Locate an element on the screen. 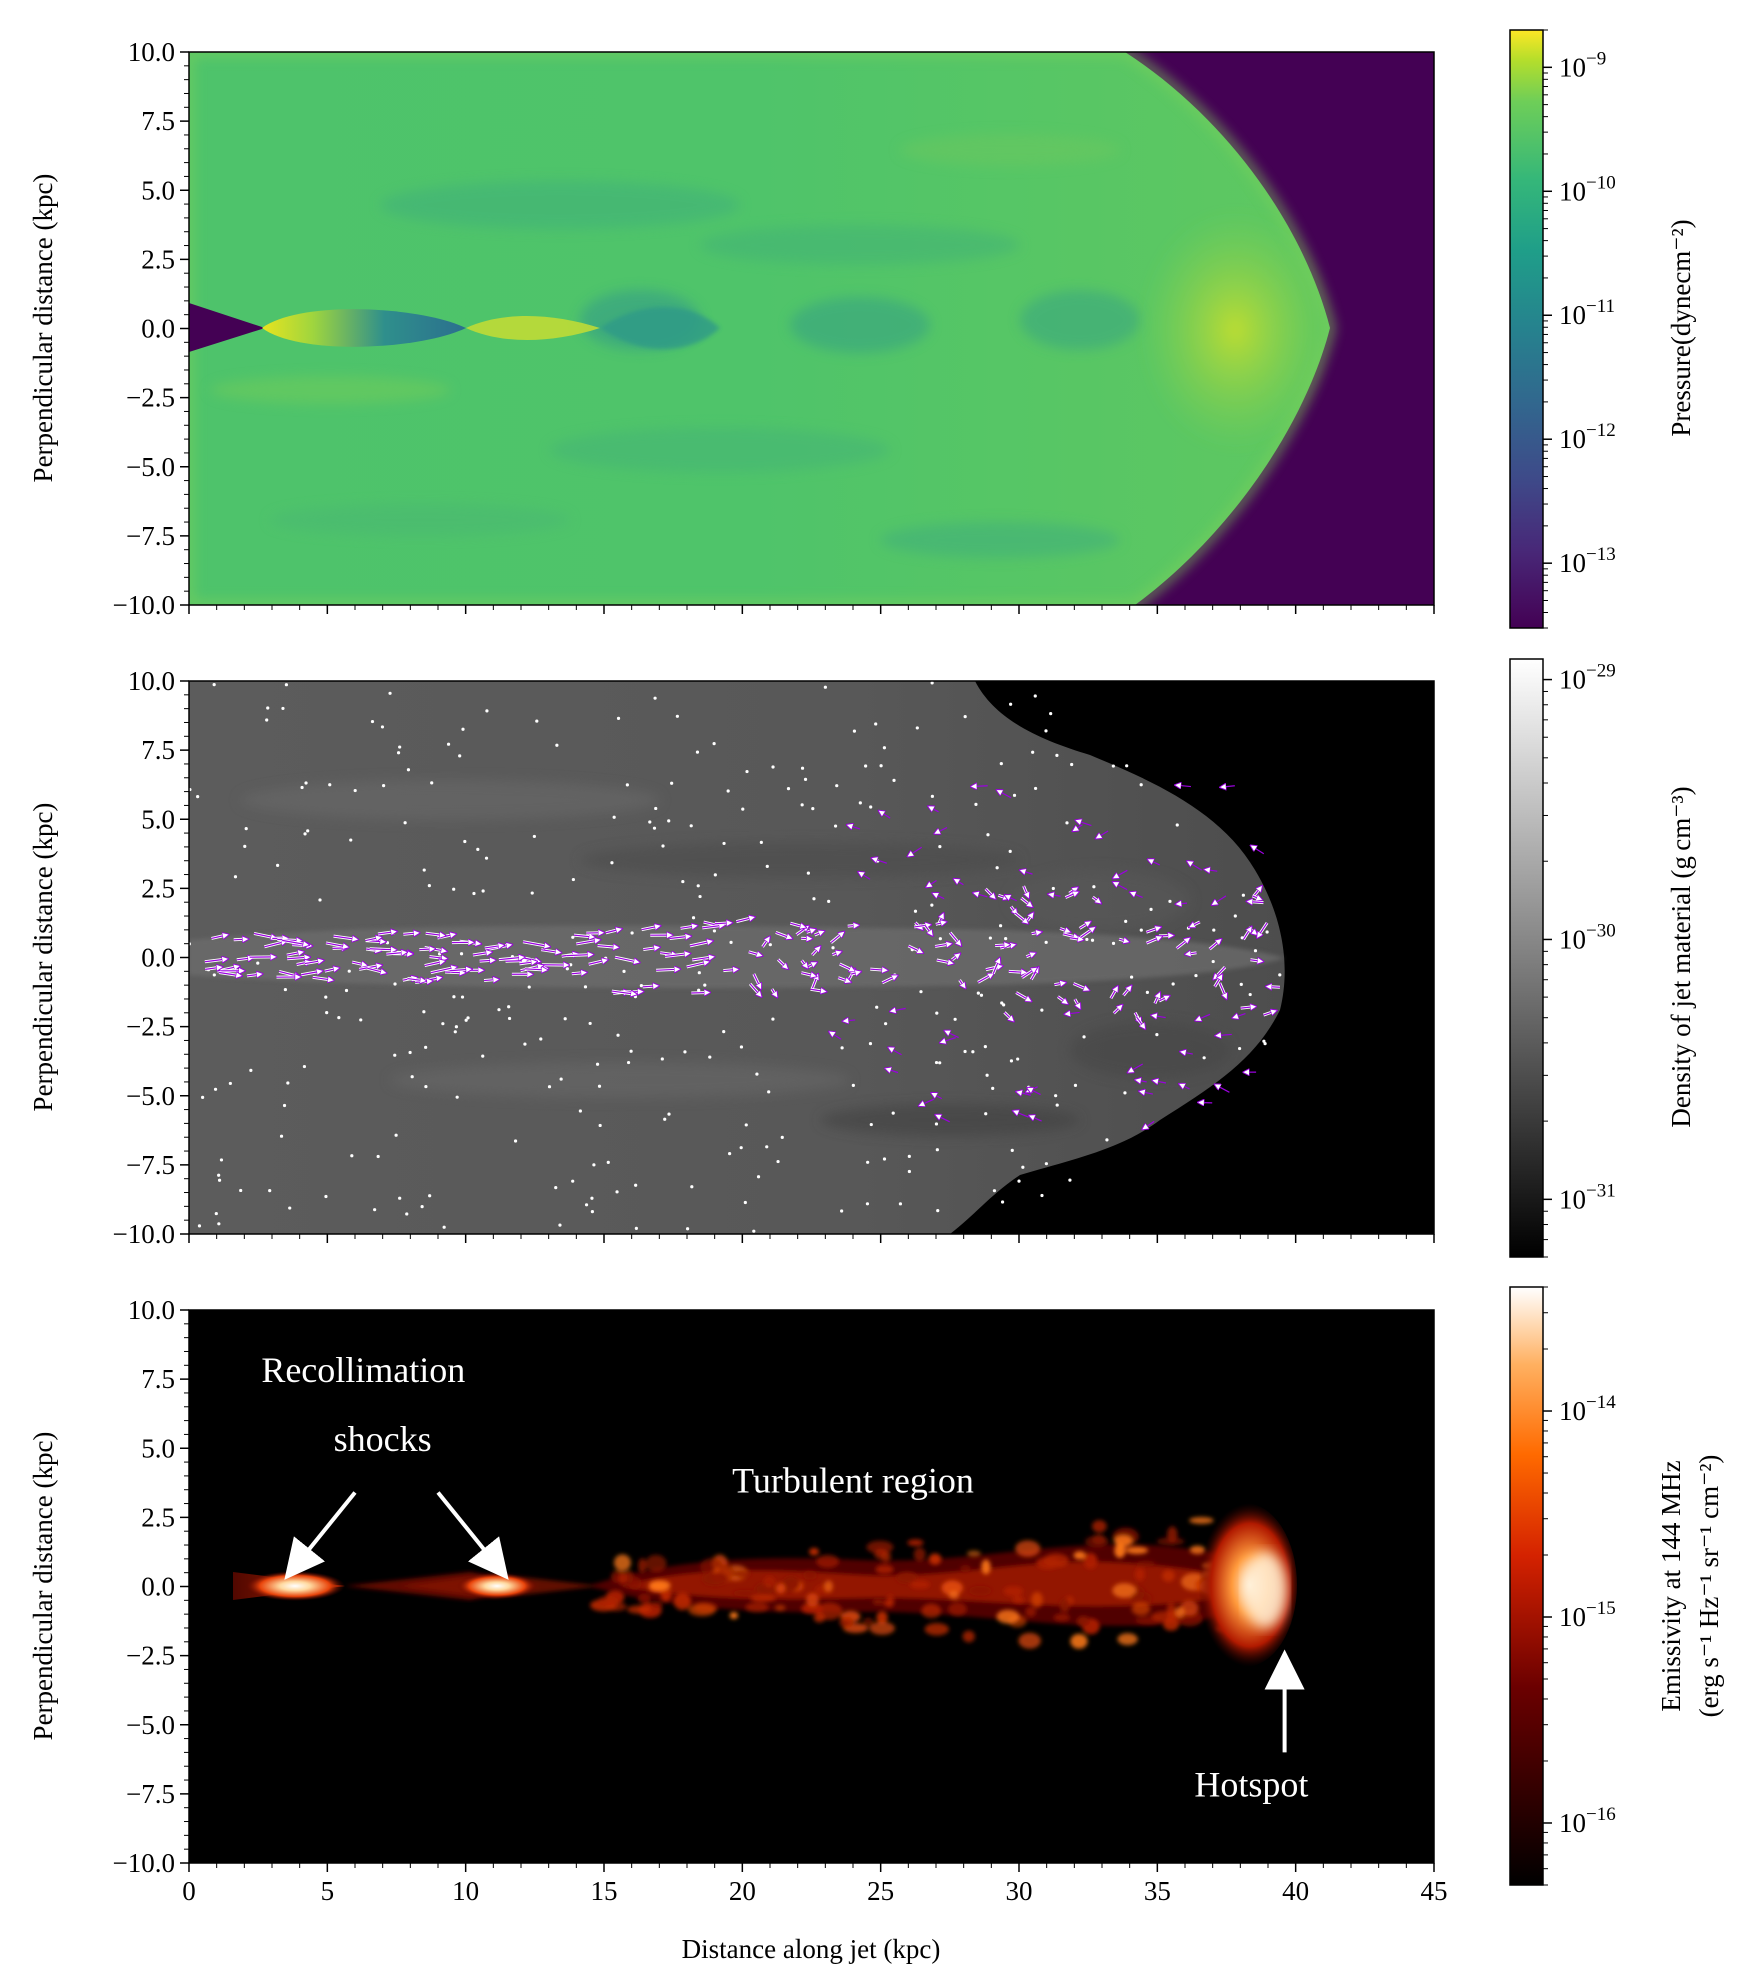 The width and height of the screenshot is (1764, 1988). colorbar-tick-label: 10−9 is located at coordinates (1582, 65).